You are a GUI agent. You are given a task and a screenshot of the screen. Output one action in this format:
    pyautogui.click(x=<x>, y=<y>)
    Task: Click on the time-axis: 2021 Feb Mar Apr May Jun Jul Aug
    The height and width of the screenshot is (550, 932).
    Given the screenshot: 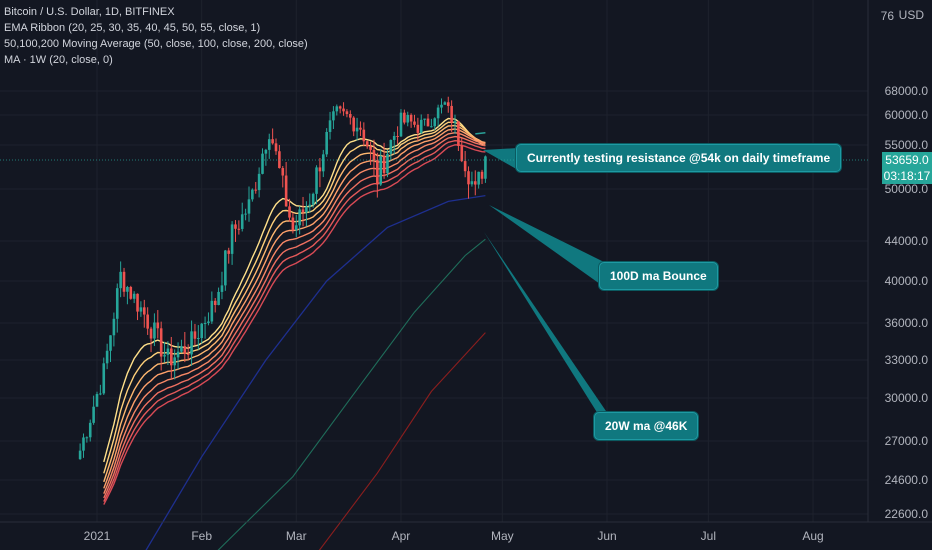 What is the action you would take?
    pyautogui.click(x=454, y=536)
    